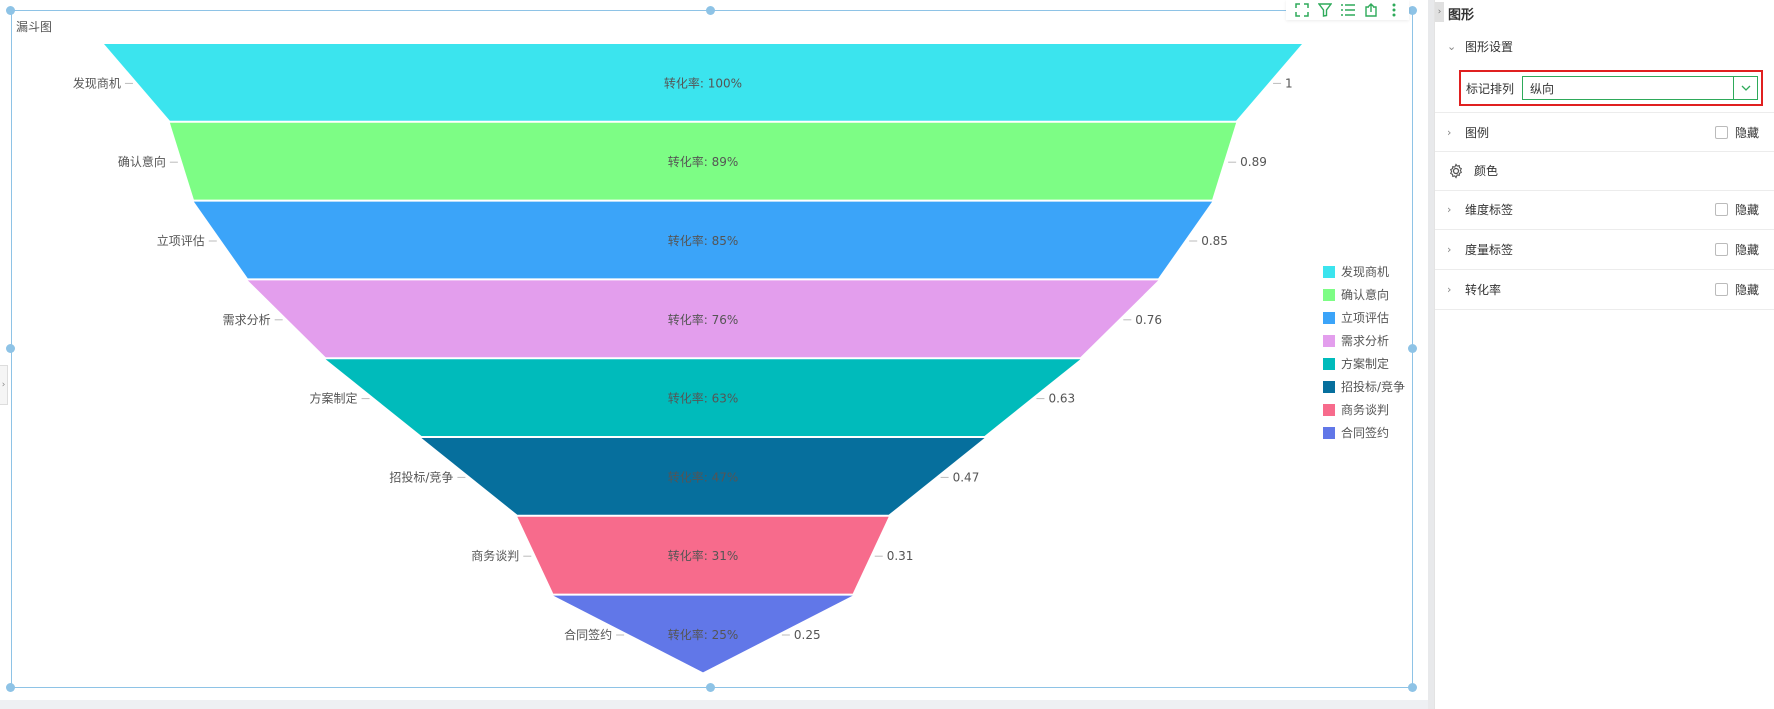 The width and height of the screenshot is (1774, 709). I want to click on conversion-label: 转化率: 47%, so click(703, 476).